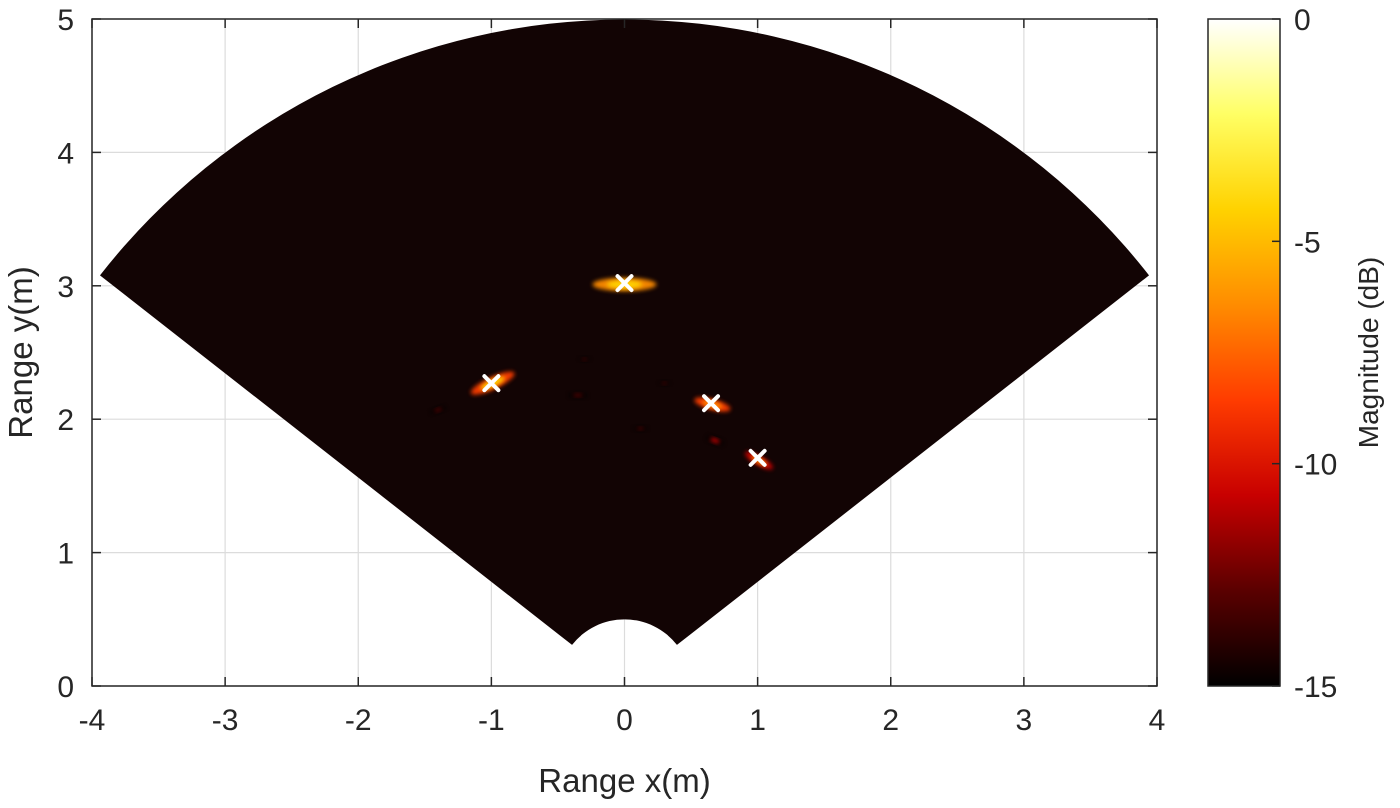 The image size is (1400, 808). Describe the element at coordinates (1302, 20) in the screenshot. I see `colorbar-tick-label: 0` at that location.